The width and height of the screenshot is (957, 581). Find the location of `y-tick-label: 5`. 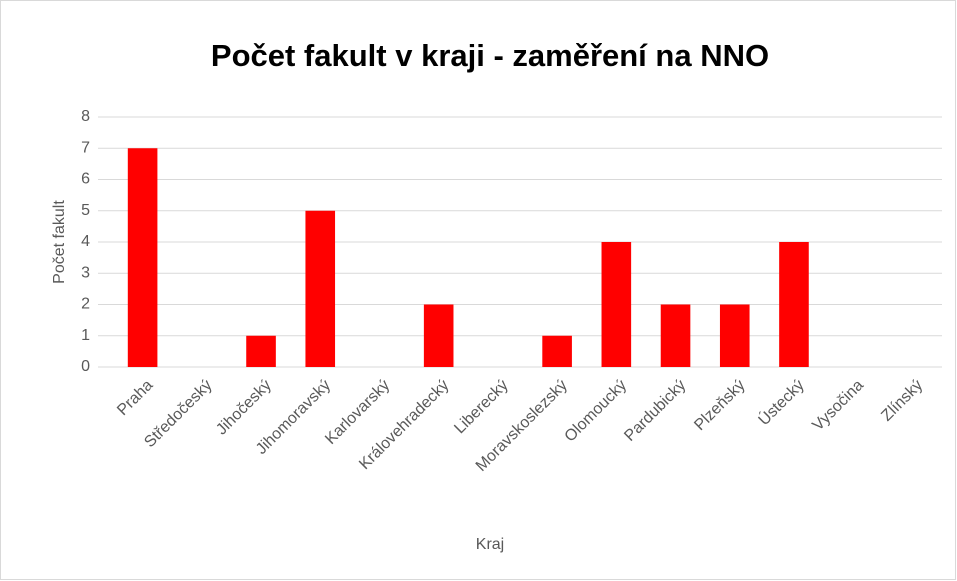

y-tick-label: 5 is located at coordinates (85, 210).